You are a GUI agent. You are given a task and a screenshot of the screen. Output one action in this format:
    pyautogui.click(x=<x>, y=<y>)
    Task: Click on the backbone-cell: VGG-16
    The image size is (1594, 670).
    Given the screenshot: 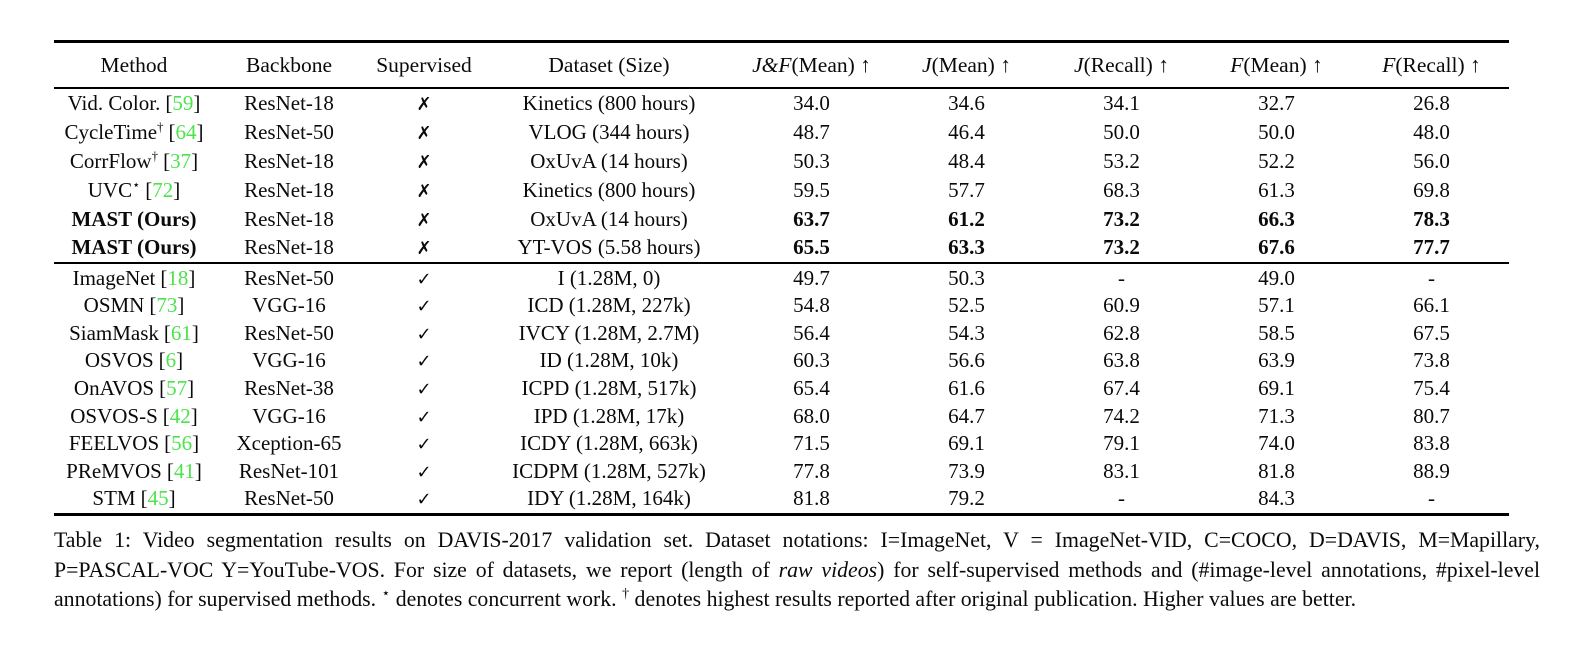 What is the action you would take?
    pyautogui.click(x=289, y=360)
    